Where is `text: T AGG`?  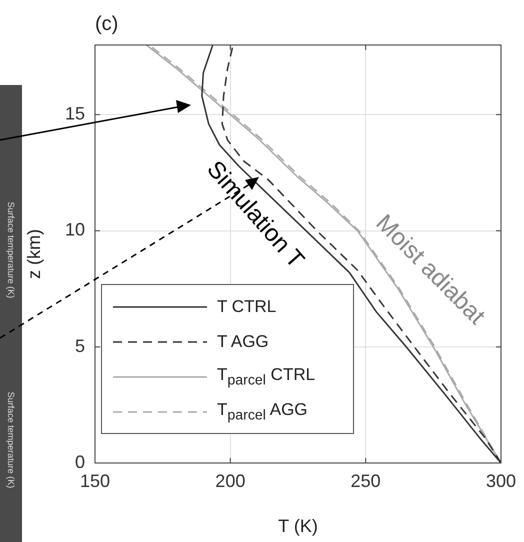
text: T AGG is located at coordinates (243, 341).